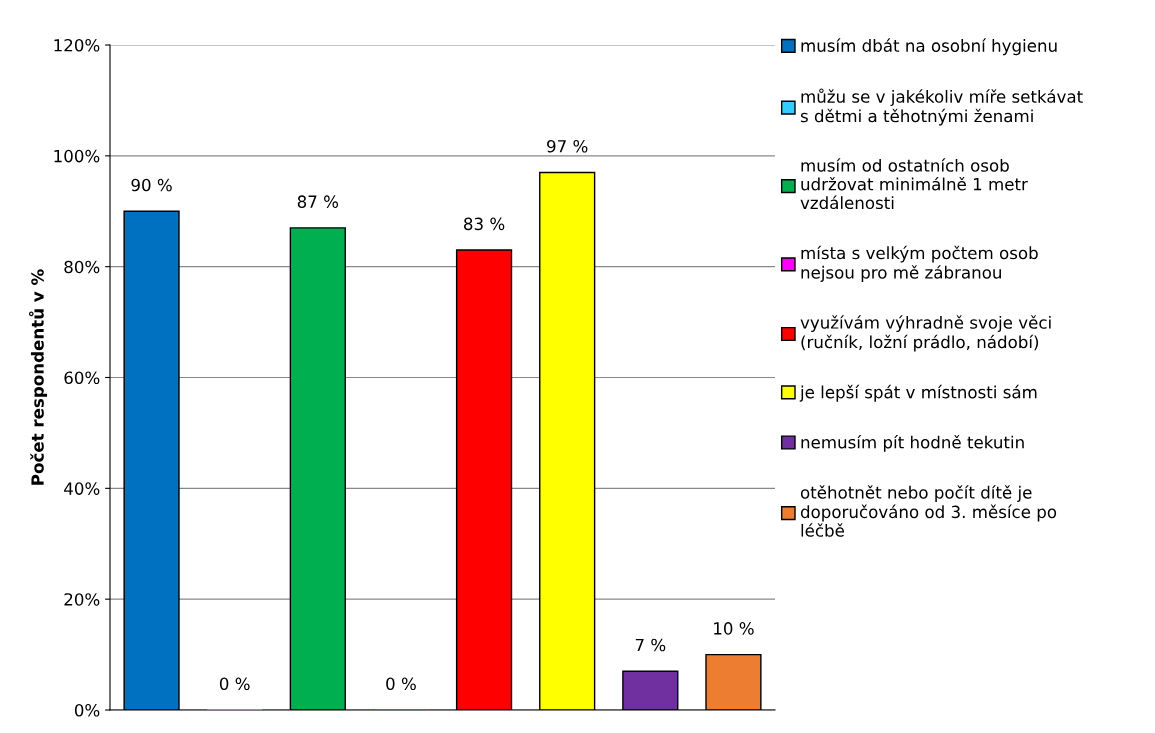 The image size is (1155, 733). Describe the element at coordinates (82, 488) in the screenshot. I see `y-tick-label: 40%` at that location.